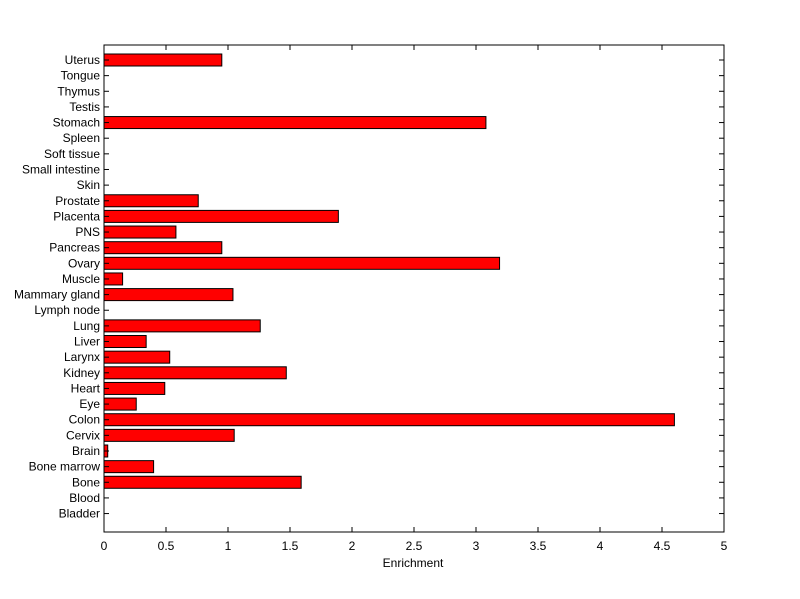 The width and height of the screenshot is (800, 599). Describe the element at coordinates (84, 498) in the screenshot. I see `y-tick-label-blood: Blood` at that location.